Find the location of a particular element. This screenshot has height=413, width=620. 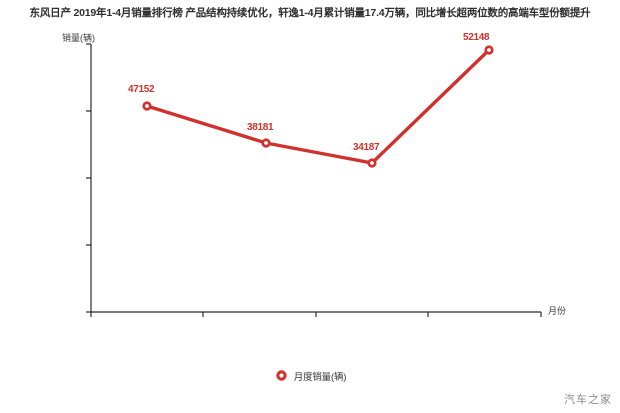

data-point-label: 38181 is located at coordinates (260, 127).